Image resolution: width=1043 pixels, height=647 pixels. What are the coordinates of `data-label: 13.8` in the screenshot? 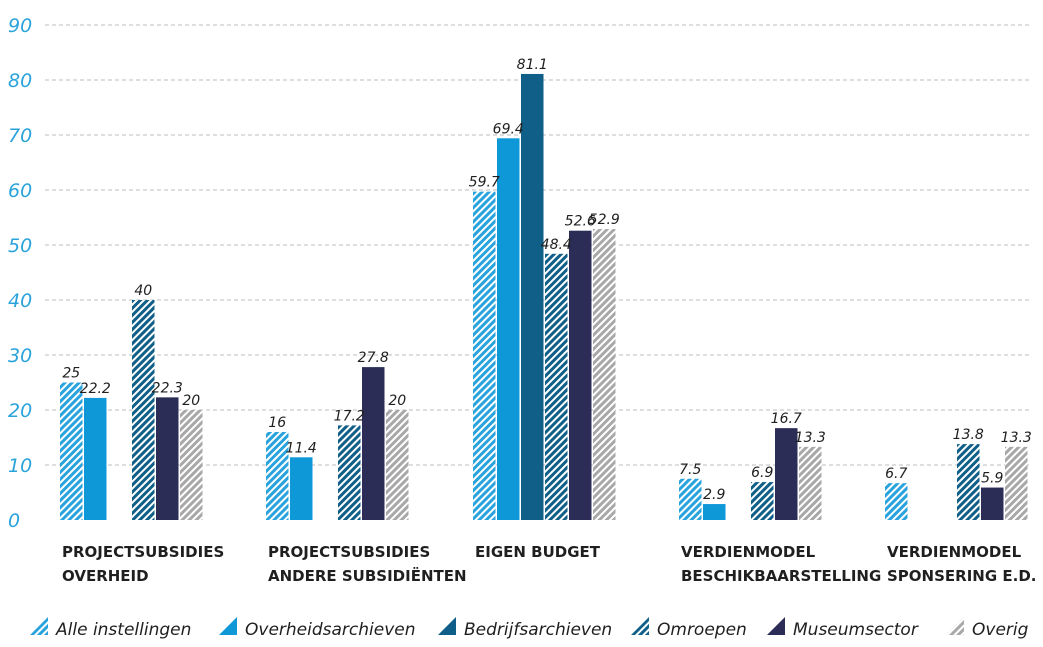 It's located at (968, 435).